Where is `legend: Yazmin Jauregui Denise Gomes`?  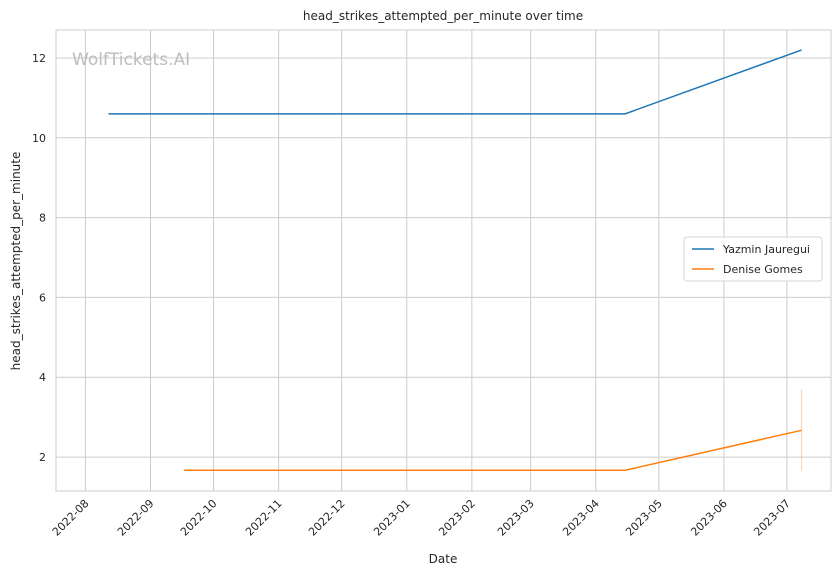
legend: Yazmin Jauregui Denise Gomes is located at coordinates (753, 259).